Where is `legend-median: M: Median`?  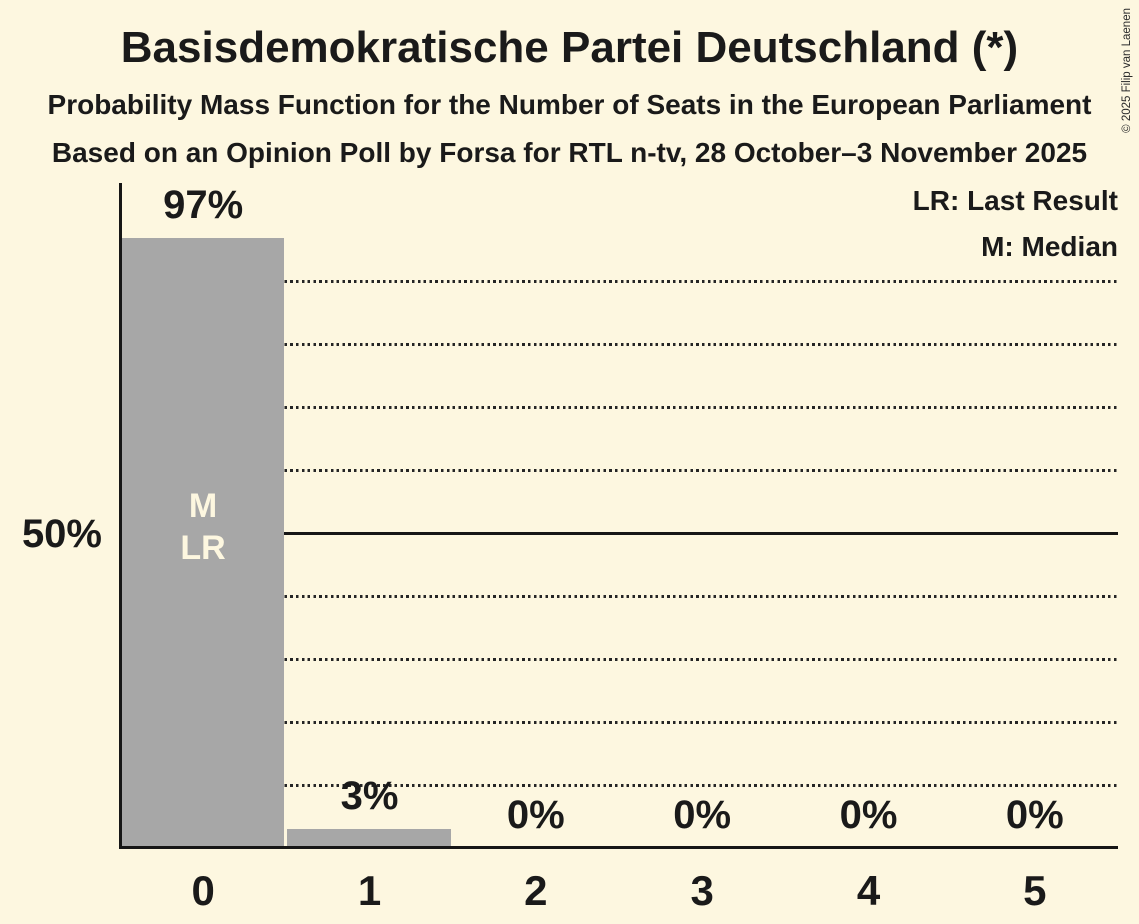 legend-median: M: Median is located at coordinates (1049, 246).